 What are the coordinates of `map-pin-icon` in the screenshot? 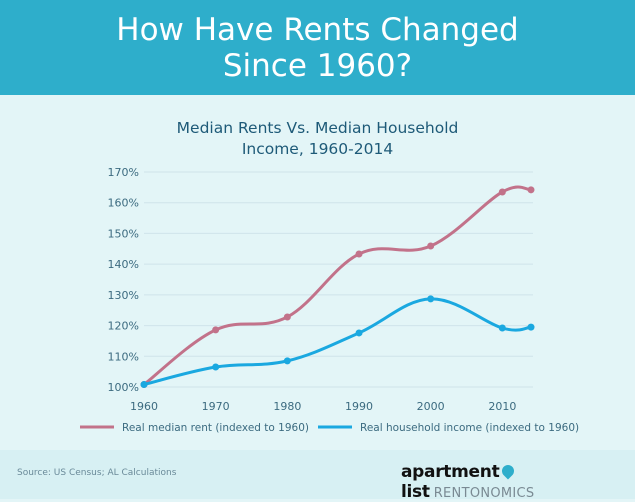 It's located at (508, 471).